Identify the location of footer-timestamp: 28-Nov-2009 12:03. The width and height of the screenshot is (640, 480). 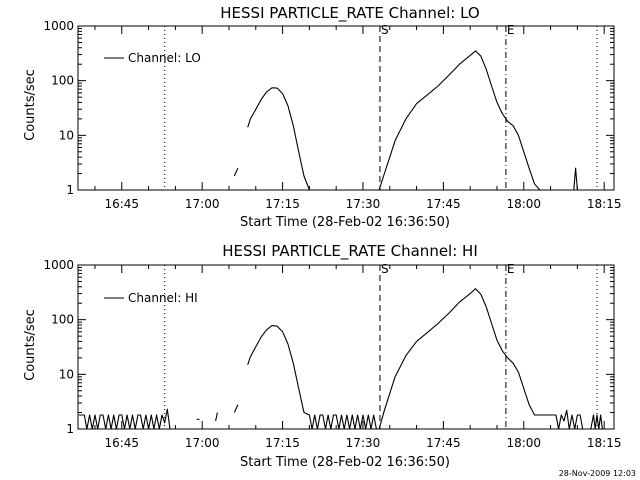
(597, 473).